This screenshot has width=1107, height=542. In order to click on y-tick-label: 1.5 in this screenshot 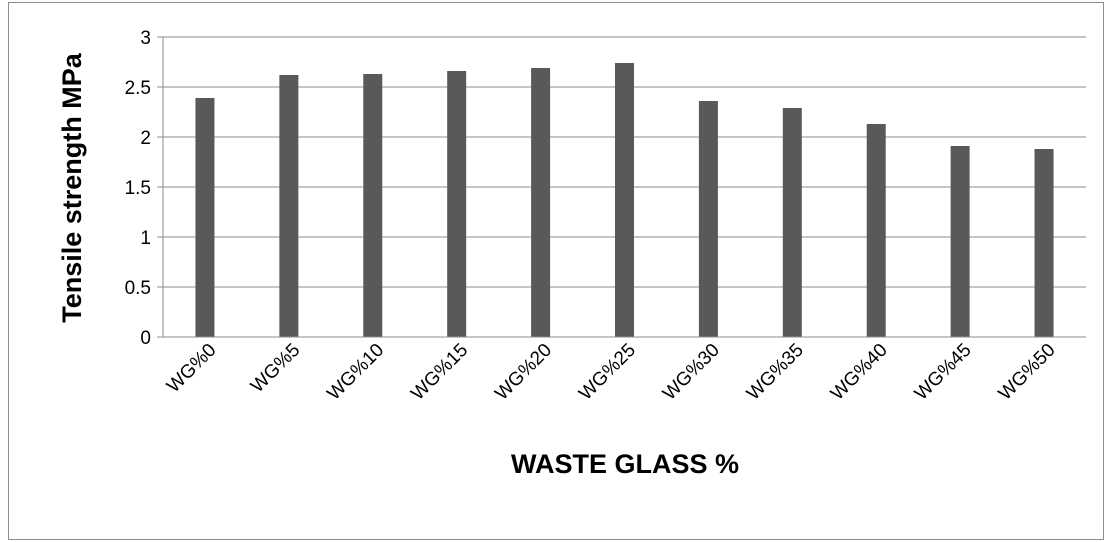, I will do `click(138, 188)`.